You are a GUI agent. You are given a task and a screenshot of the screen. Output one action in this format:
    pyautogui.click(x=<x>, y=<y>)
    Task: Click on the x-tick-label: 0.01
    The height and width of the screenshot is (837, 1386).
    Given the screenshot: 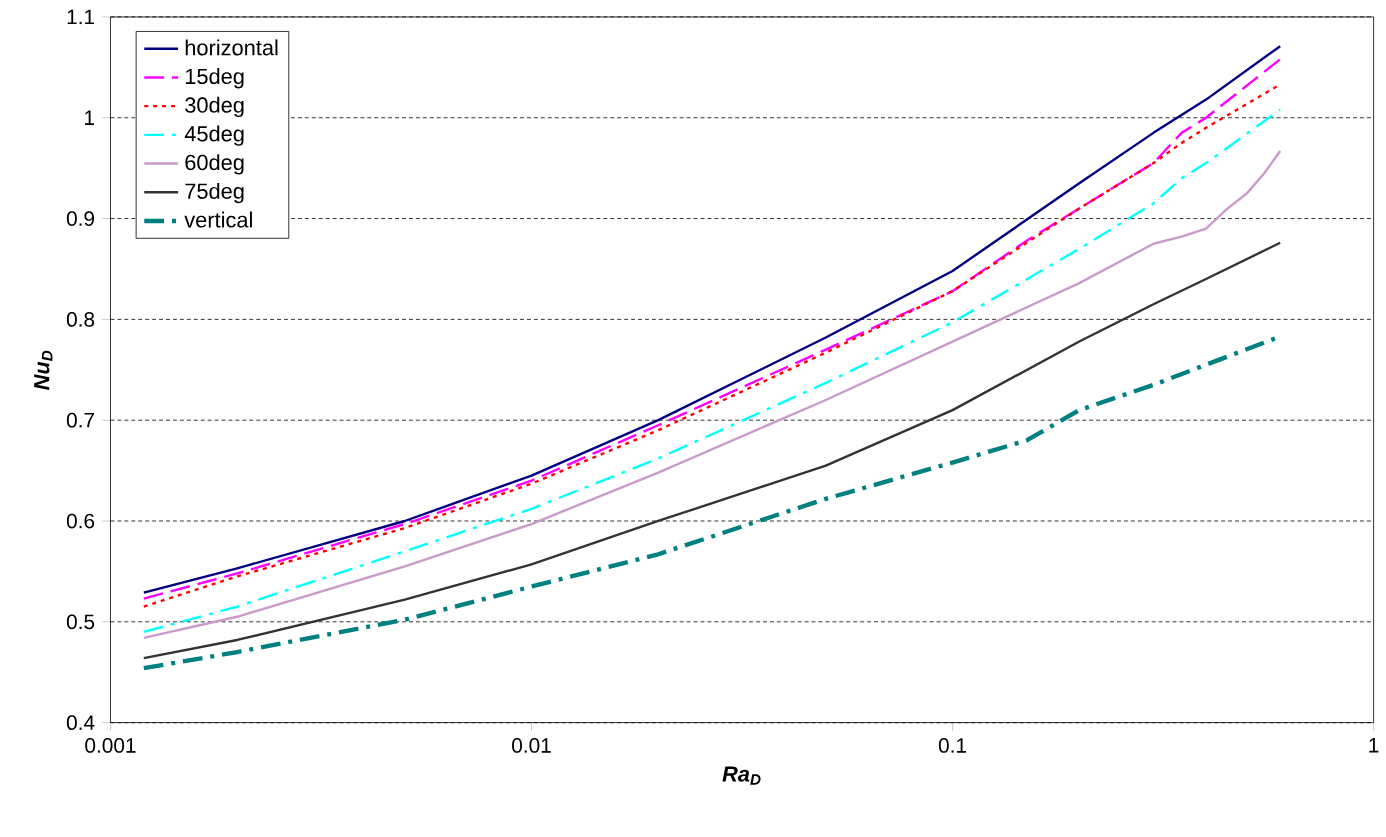 What is the action you would take?
    pyautogui.click(x=531, y=745)
    